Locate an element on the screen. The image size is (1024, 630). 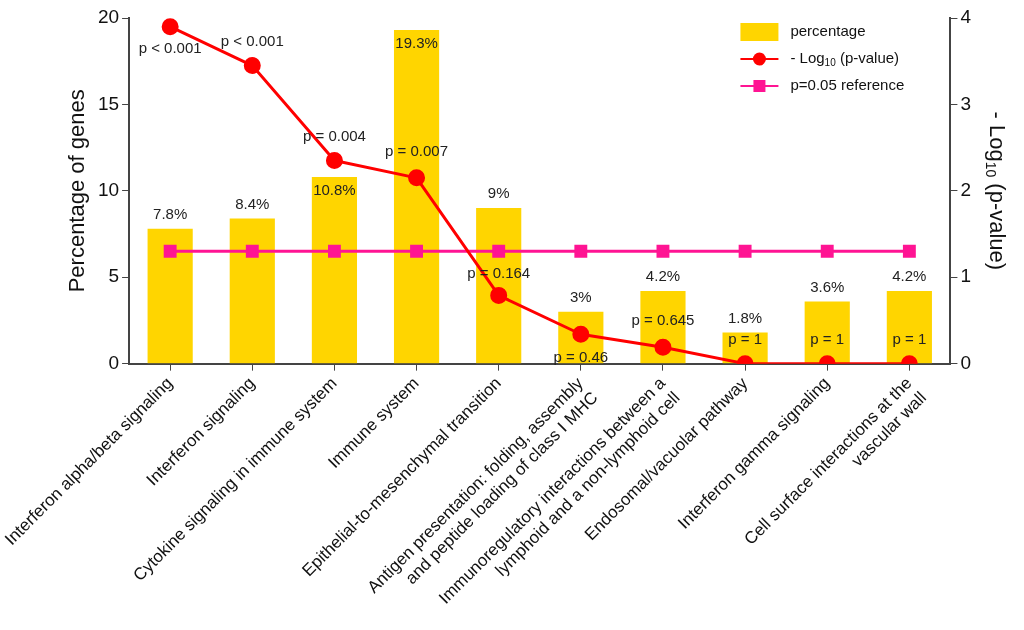
data-label: 3% is located at coordinates (580, 296).